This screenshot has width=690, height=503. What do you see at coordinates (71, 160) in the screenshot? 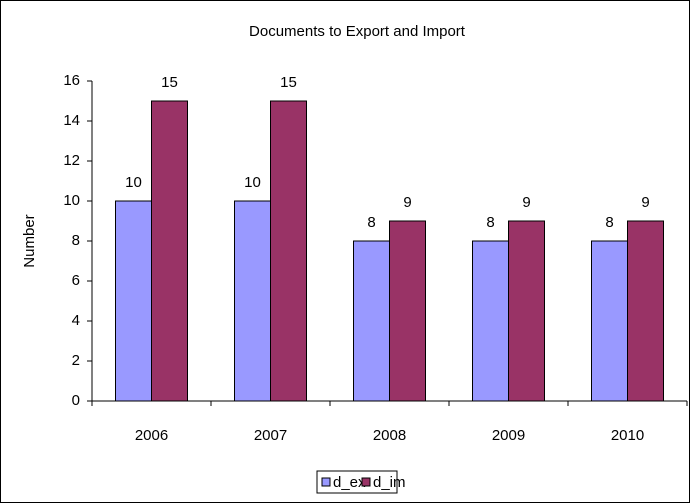
I see `y-tick-label: 12` at bounding box center [71, 160].